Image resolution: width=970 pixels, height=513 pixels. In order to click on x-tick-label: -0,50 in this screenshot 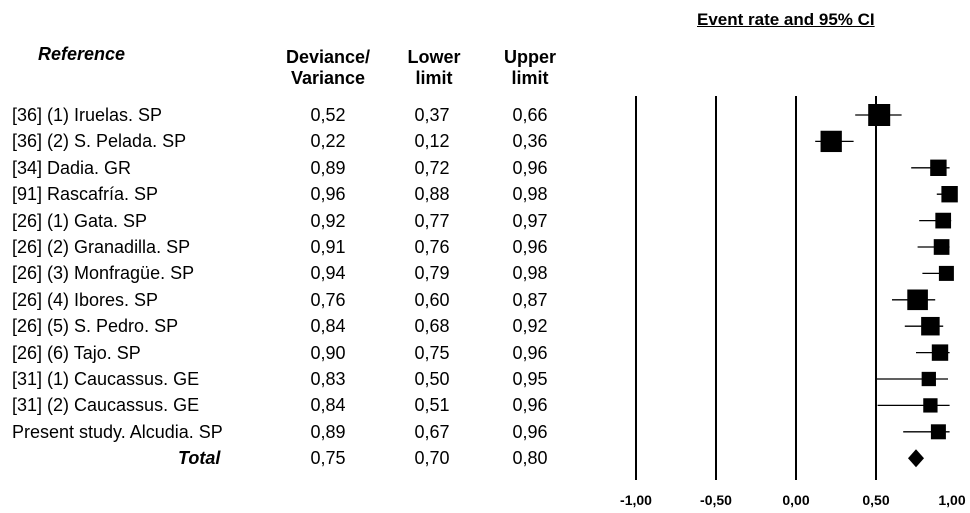, I will do `click(716, 500)`.